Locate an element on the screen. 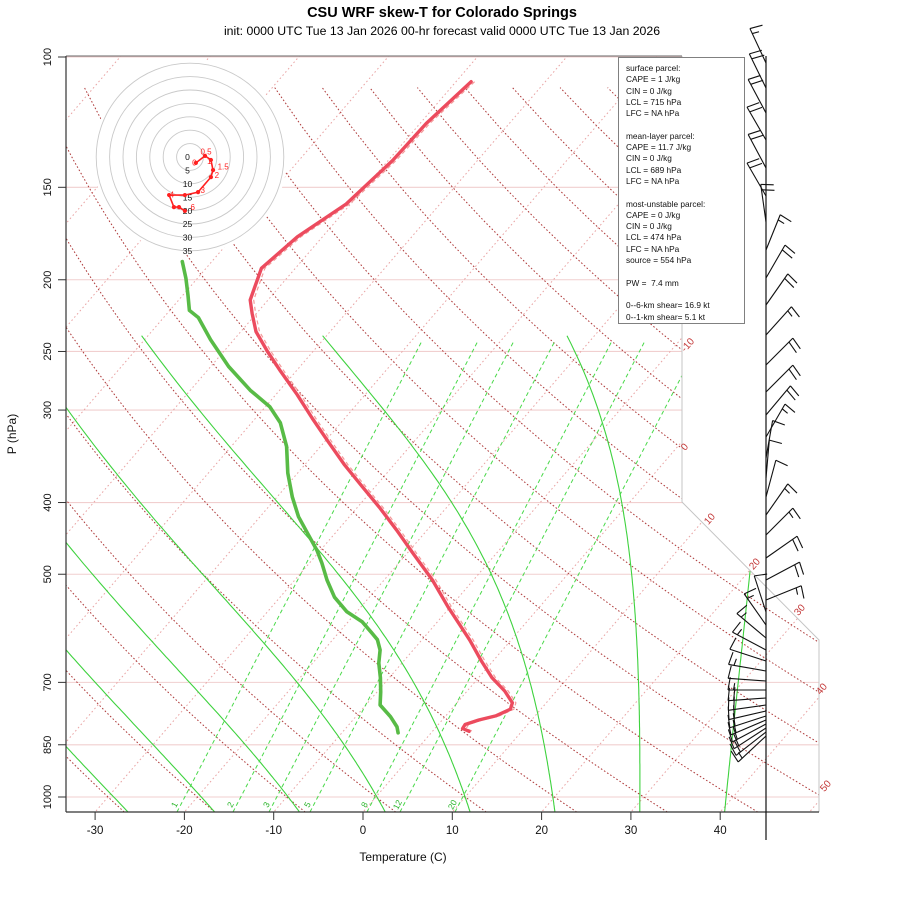 The width and height of the screenshot is (900, 900). pressure-tick-label: 700 is located at coordinates (48, 682).